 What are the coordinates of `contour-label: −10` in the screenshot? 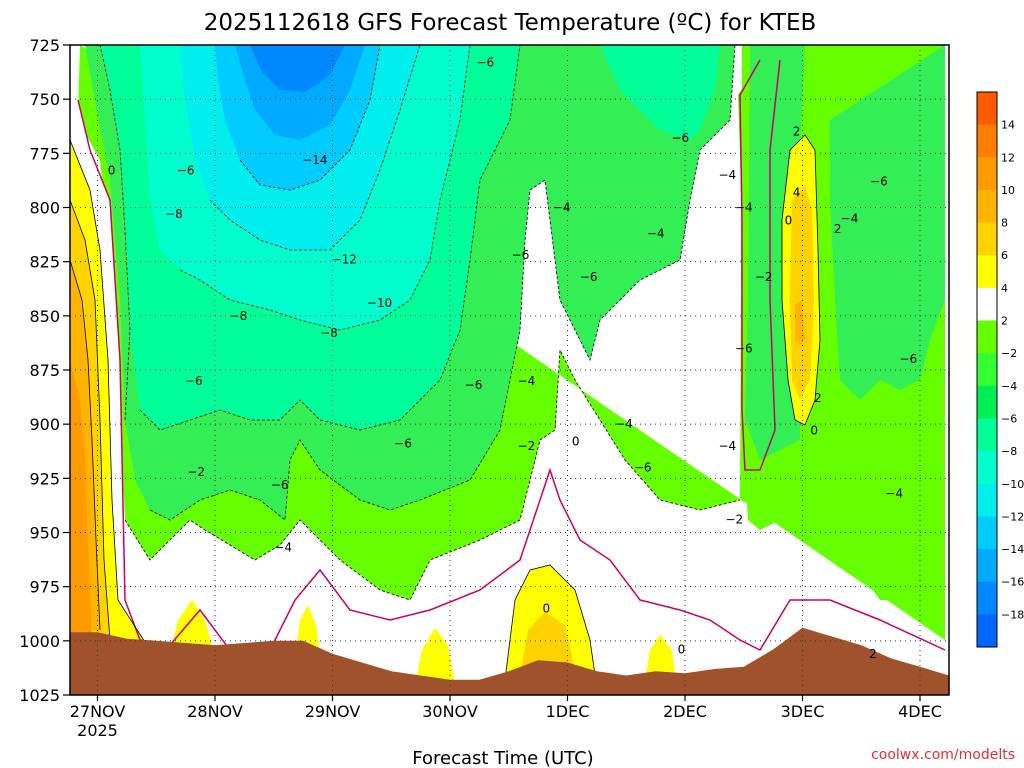 It's located at (379, 303).